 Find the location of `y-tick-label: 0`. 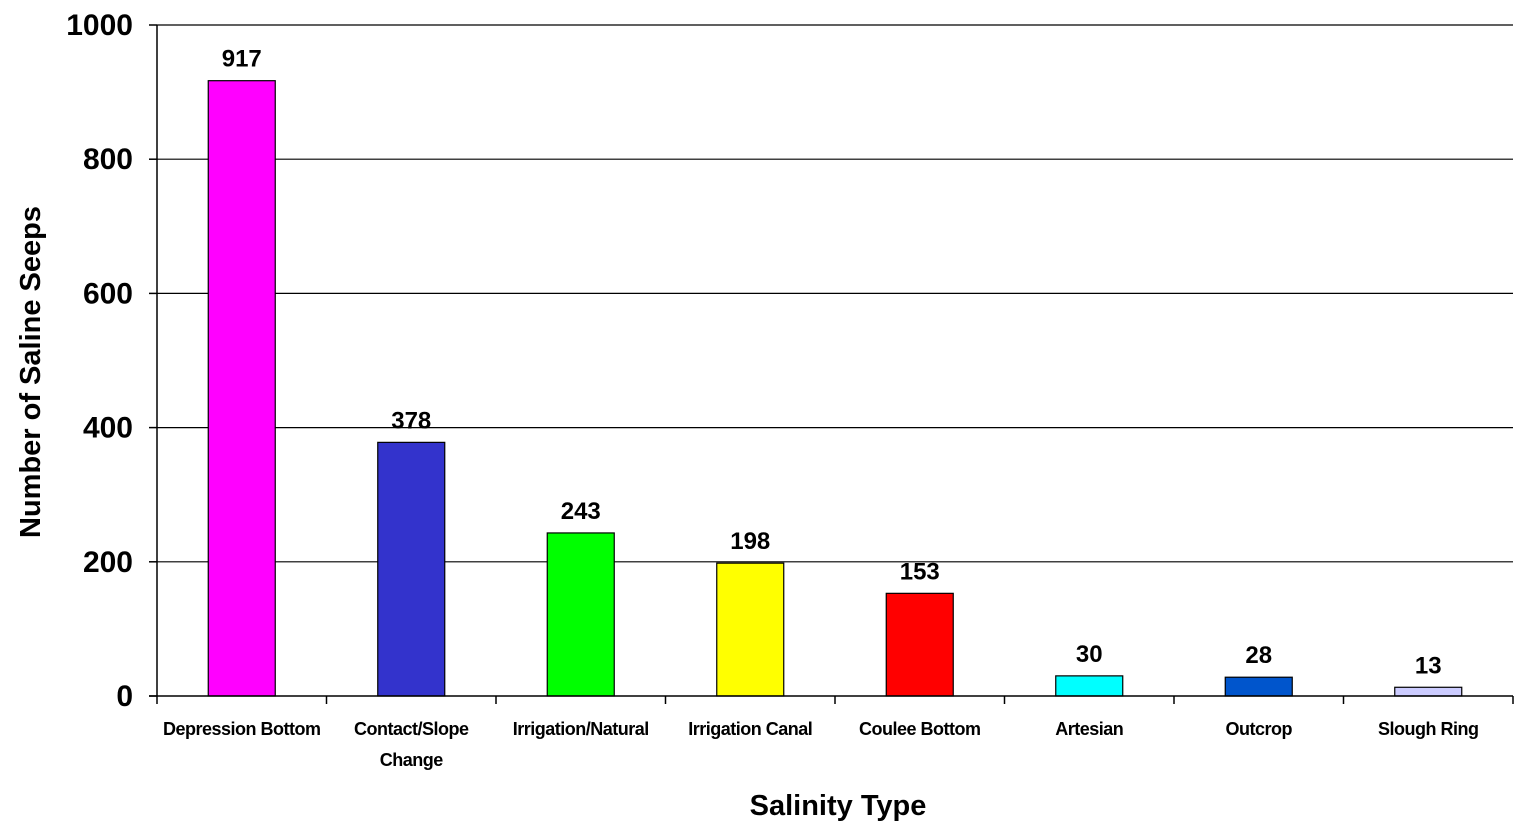

y-tick-label: 0 is located at coordinates (124, 696).